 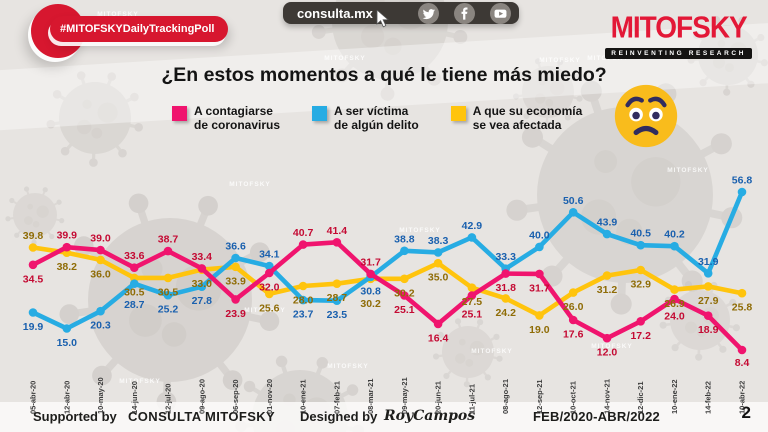 What do you see at coordinates (746, 412) in the screenshot?
I see `page-number: 2` at bounding box center [746, 412].